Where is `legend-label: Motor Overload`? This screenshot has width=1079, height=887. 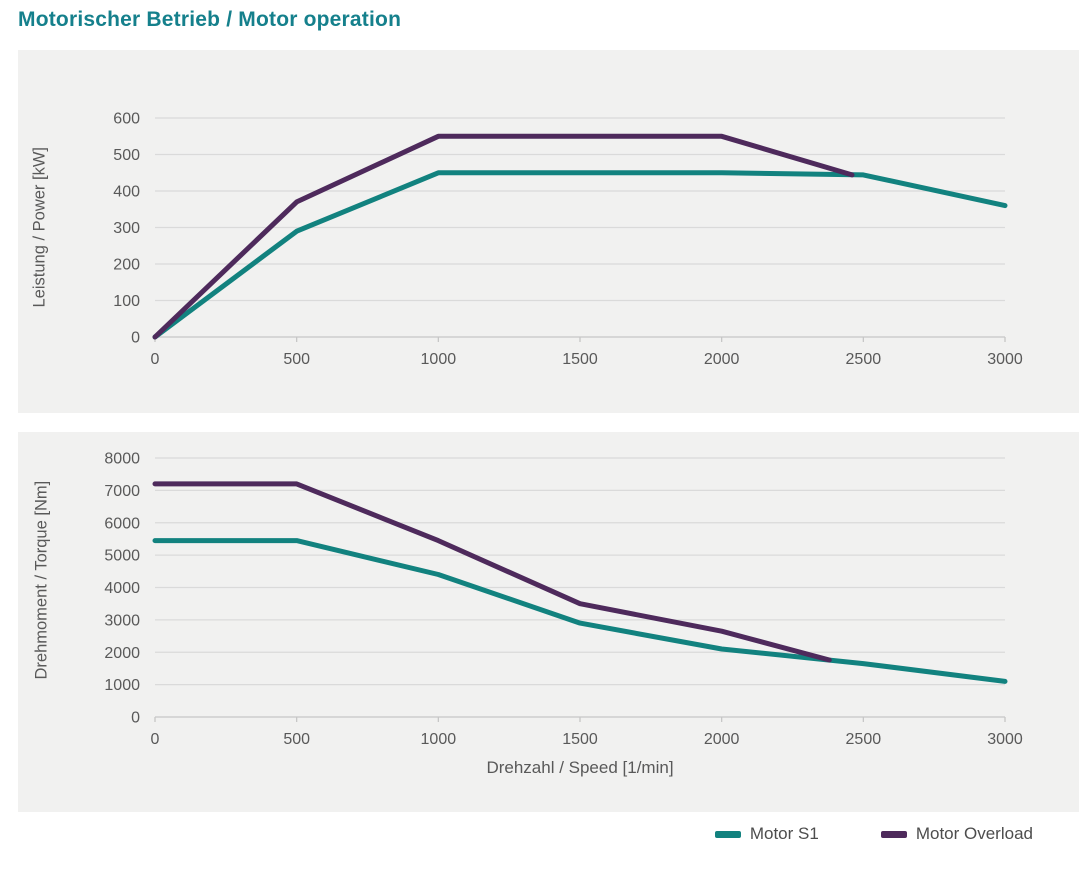 legend-label: Motor Overload is located at coordinates (974, 833).